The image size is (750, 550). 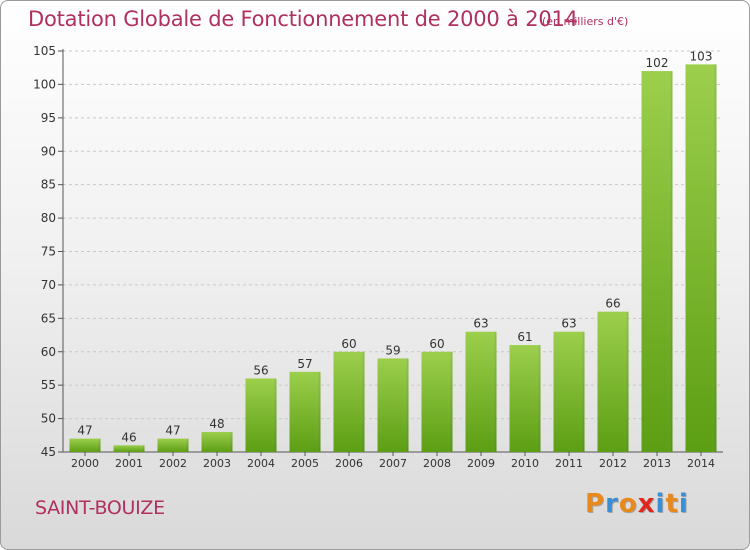 I want to click on x-tick-label-2005: 2005, so click(x=305, y=463).